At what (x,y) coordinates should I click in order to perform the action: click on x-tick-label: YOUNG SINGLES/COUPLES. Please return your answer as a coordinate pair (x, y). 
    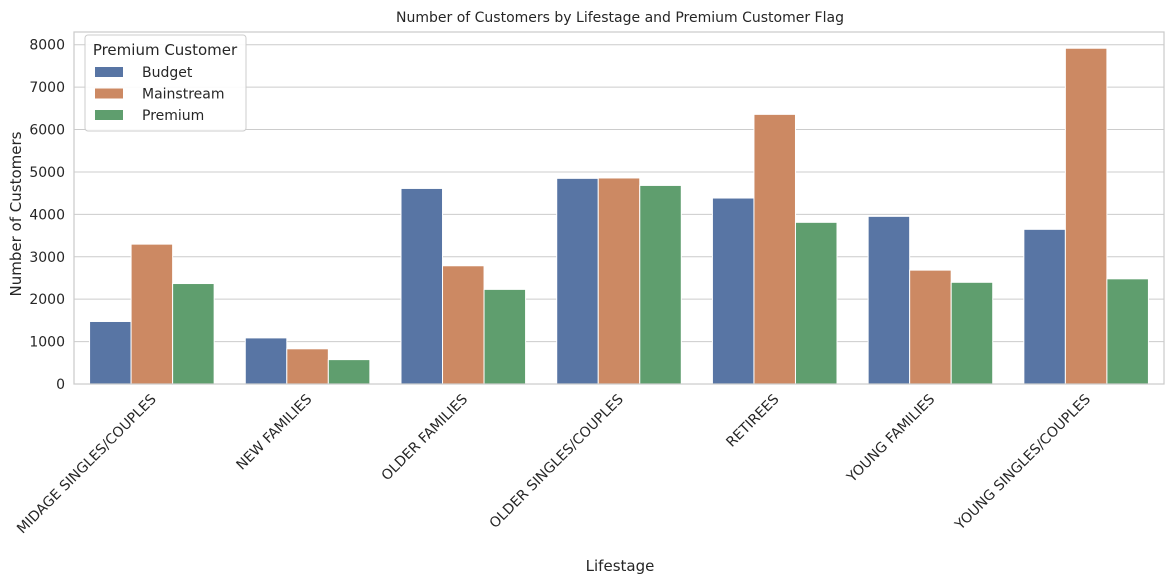
    Looking at the image, I should click on (1023, 462).